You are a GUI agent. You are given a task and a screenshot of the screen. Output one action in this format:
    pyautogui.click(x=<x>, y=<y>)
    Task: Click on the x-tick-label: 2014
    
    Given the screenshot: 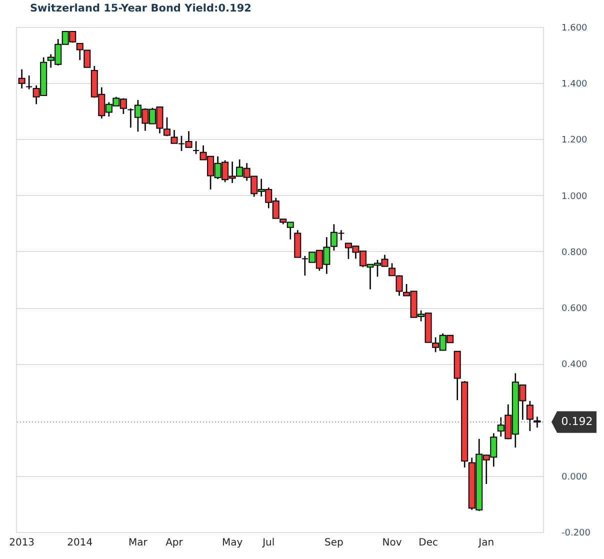 What is the action you would take?
    pyautogui.click(x=80, y=543)
    